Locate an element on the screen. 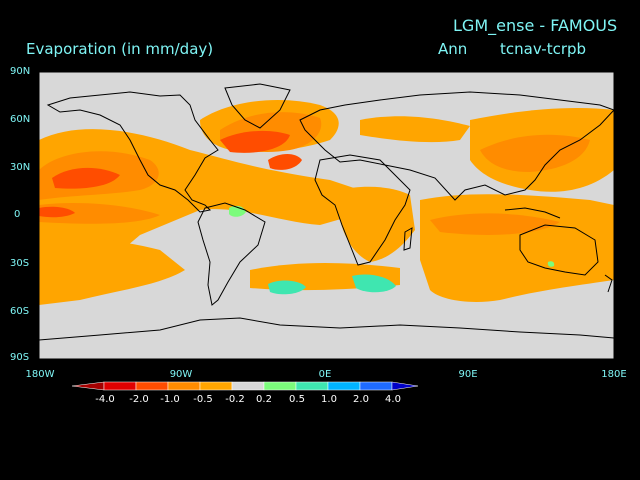 The height and width of the screenshot is (480, 640). lat-label-90n: 90N is located at coordinates (20, 71).